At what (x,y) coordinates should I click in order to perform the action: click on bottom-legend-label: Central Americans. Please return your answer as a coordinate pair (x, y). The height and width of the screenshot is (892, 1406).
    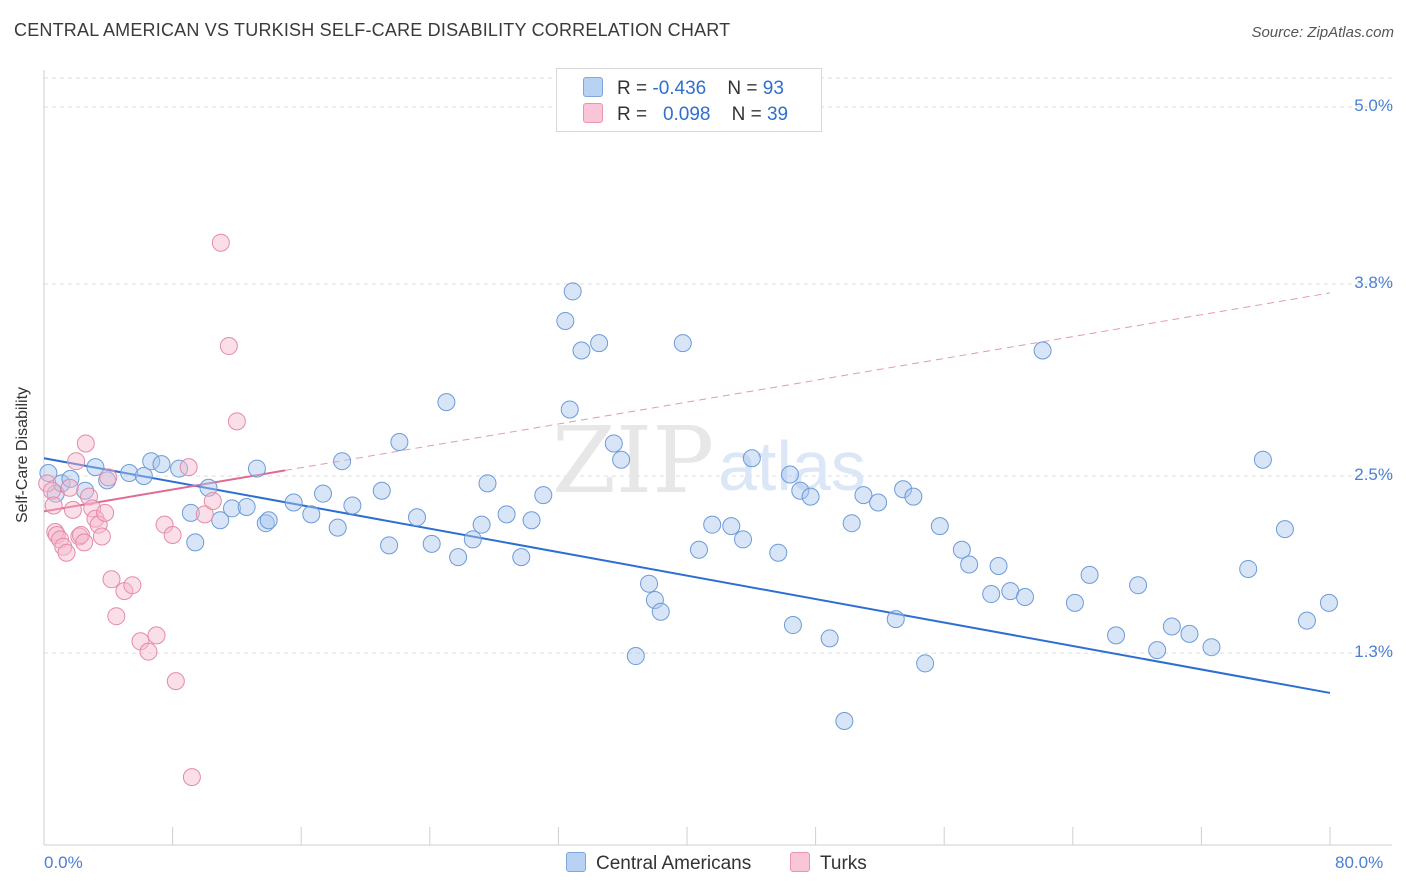
    Looking at the image, I should click on (674, 863).